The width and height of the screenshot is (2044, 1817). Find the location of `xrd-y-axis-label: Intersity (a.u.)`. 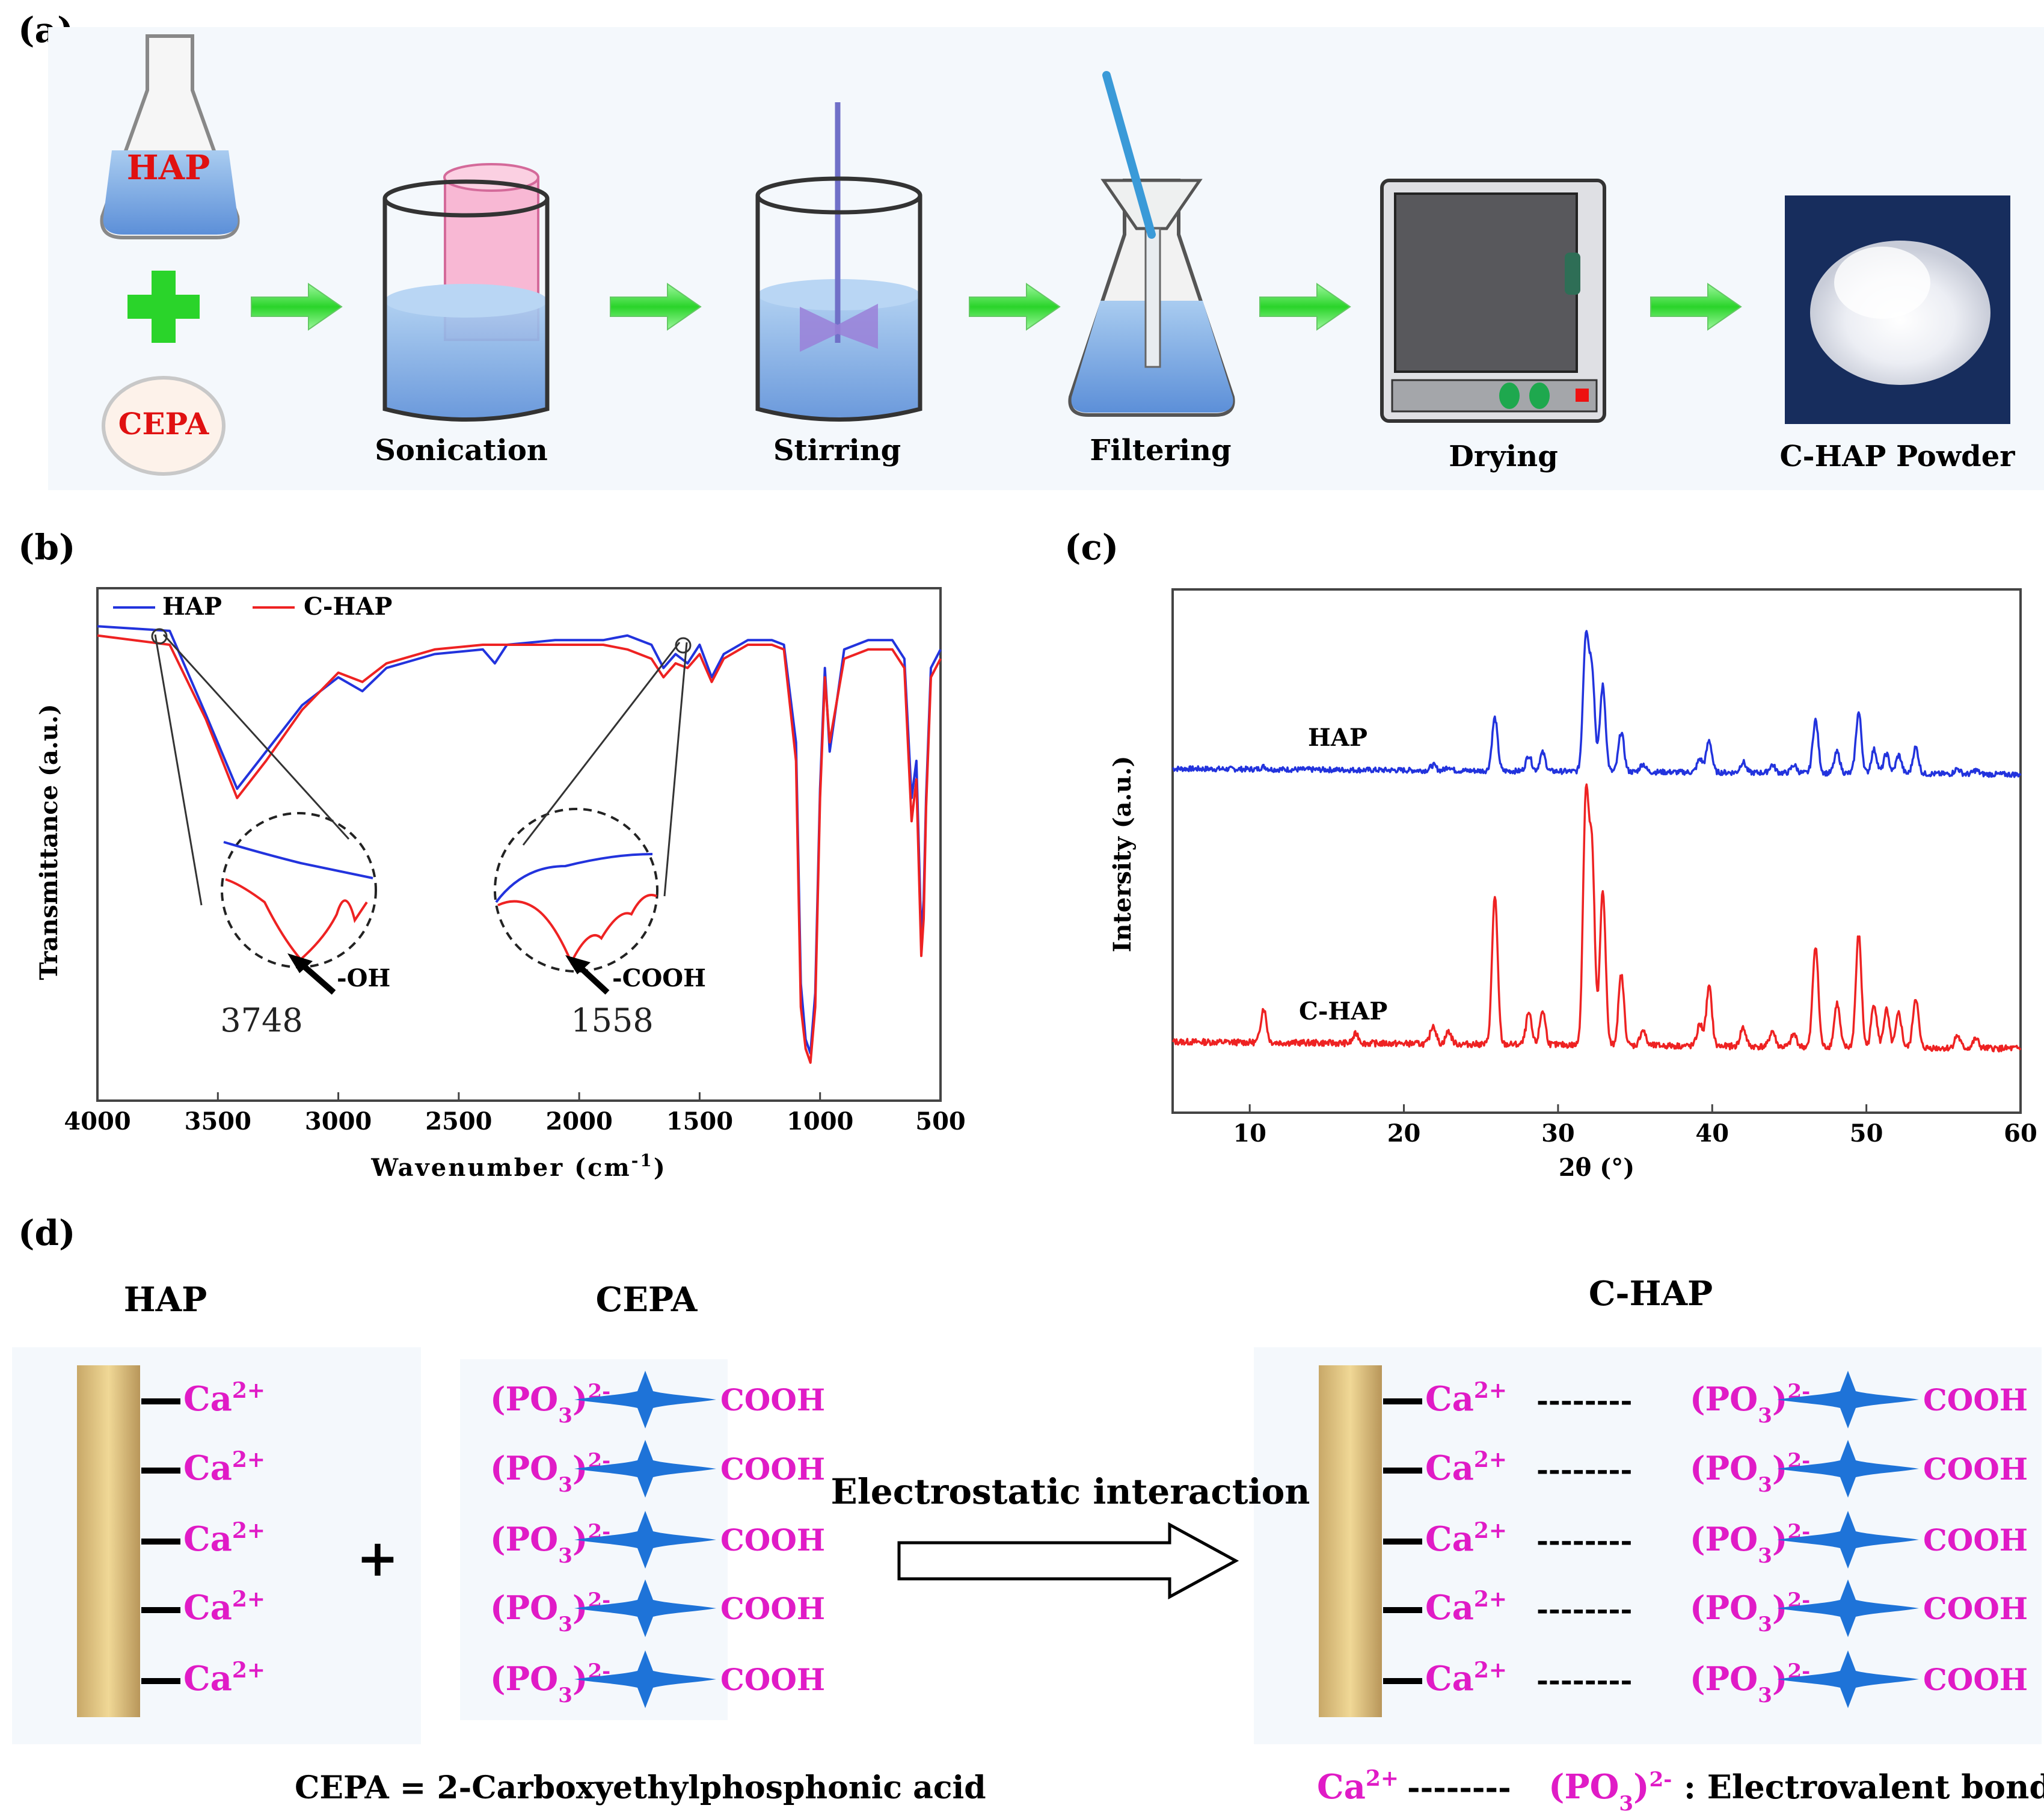

xrd-y-axis-label: Intersity (a.u.) is located at coordinates (1122, 855).